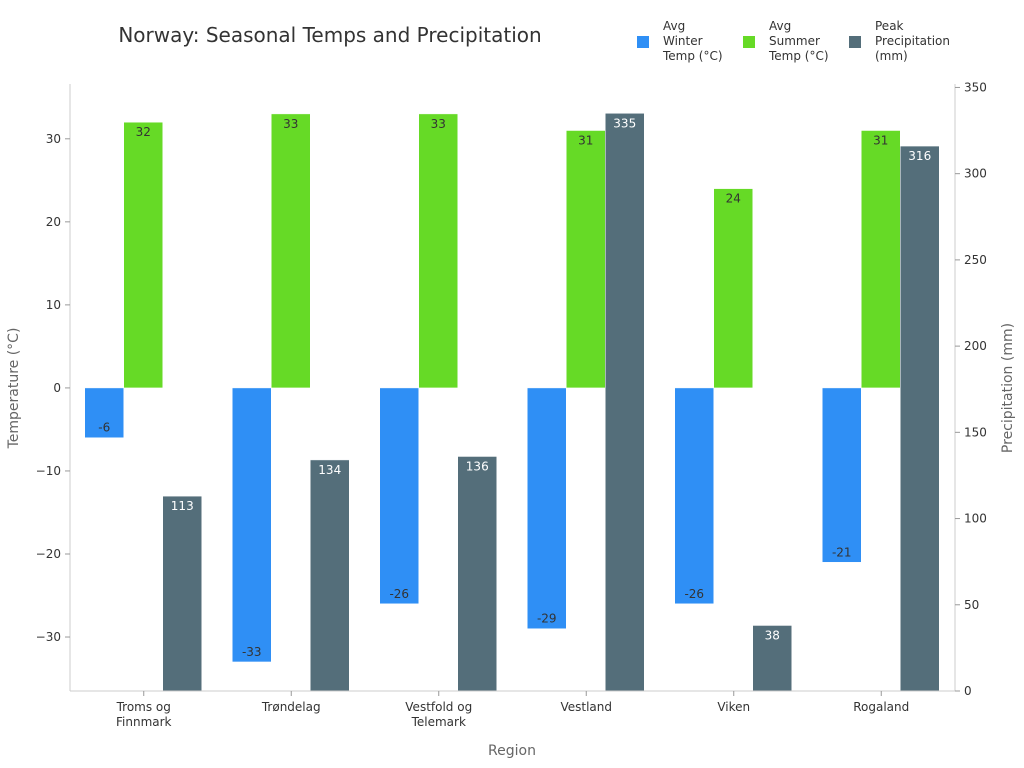 Image resolution: width=1024 pixels, height=768 pixels. What do you see at coordinates (512, 751) in the screenshot?
I see `x-axis-label: Region` at bounding box center [512, 751].